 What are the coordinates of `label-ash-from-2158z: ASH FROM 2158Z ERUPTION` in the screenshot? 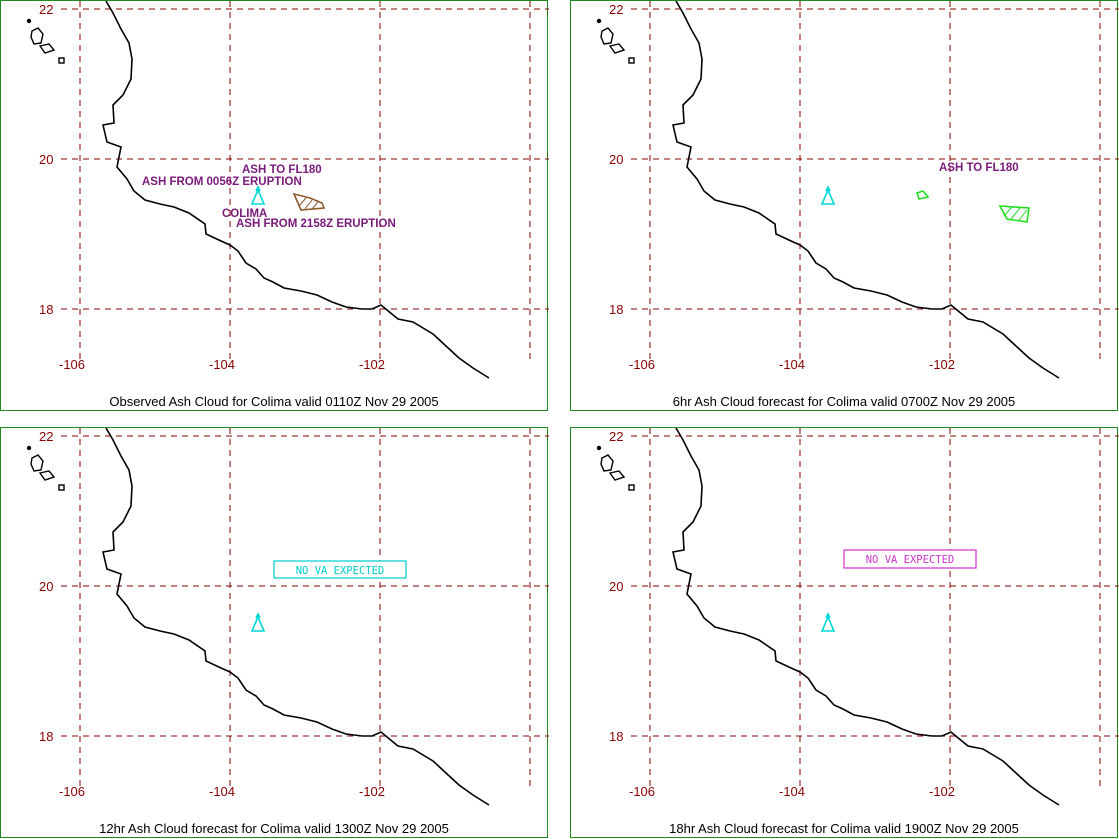 It's located at (316, 224).